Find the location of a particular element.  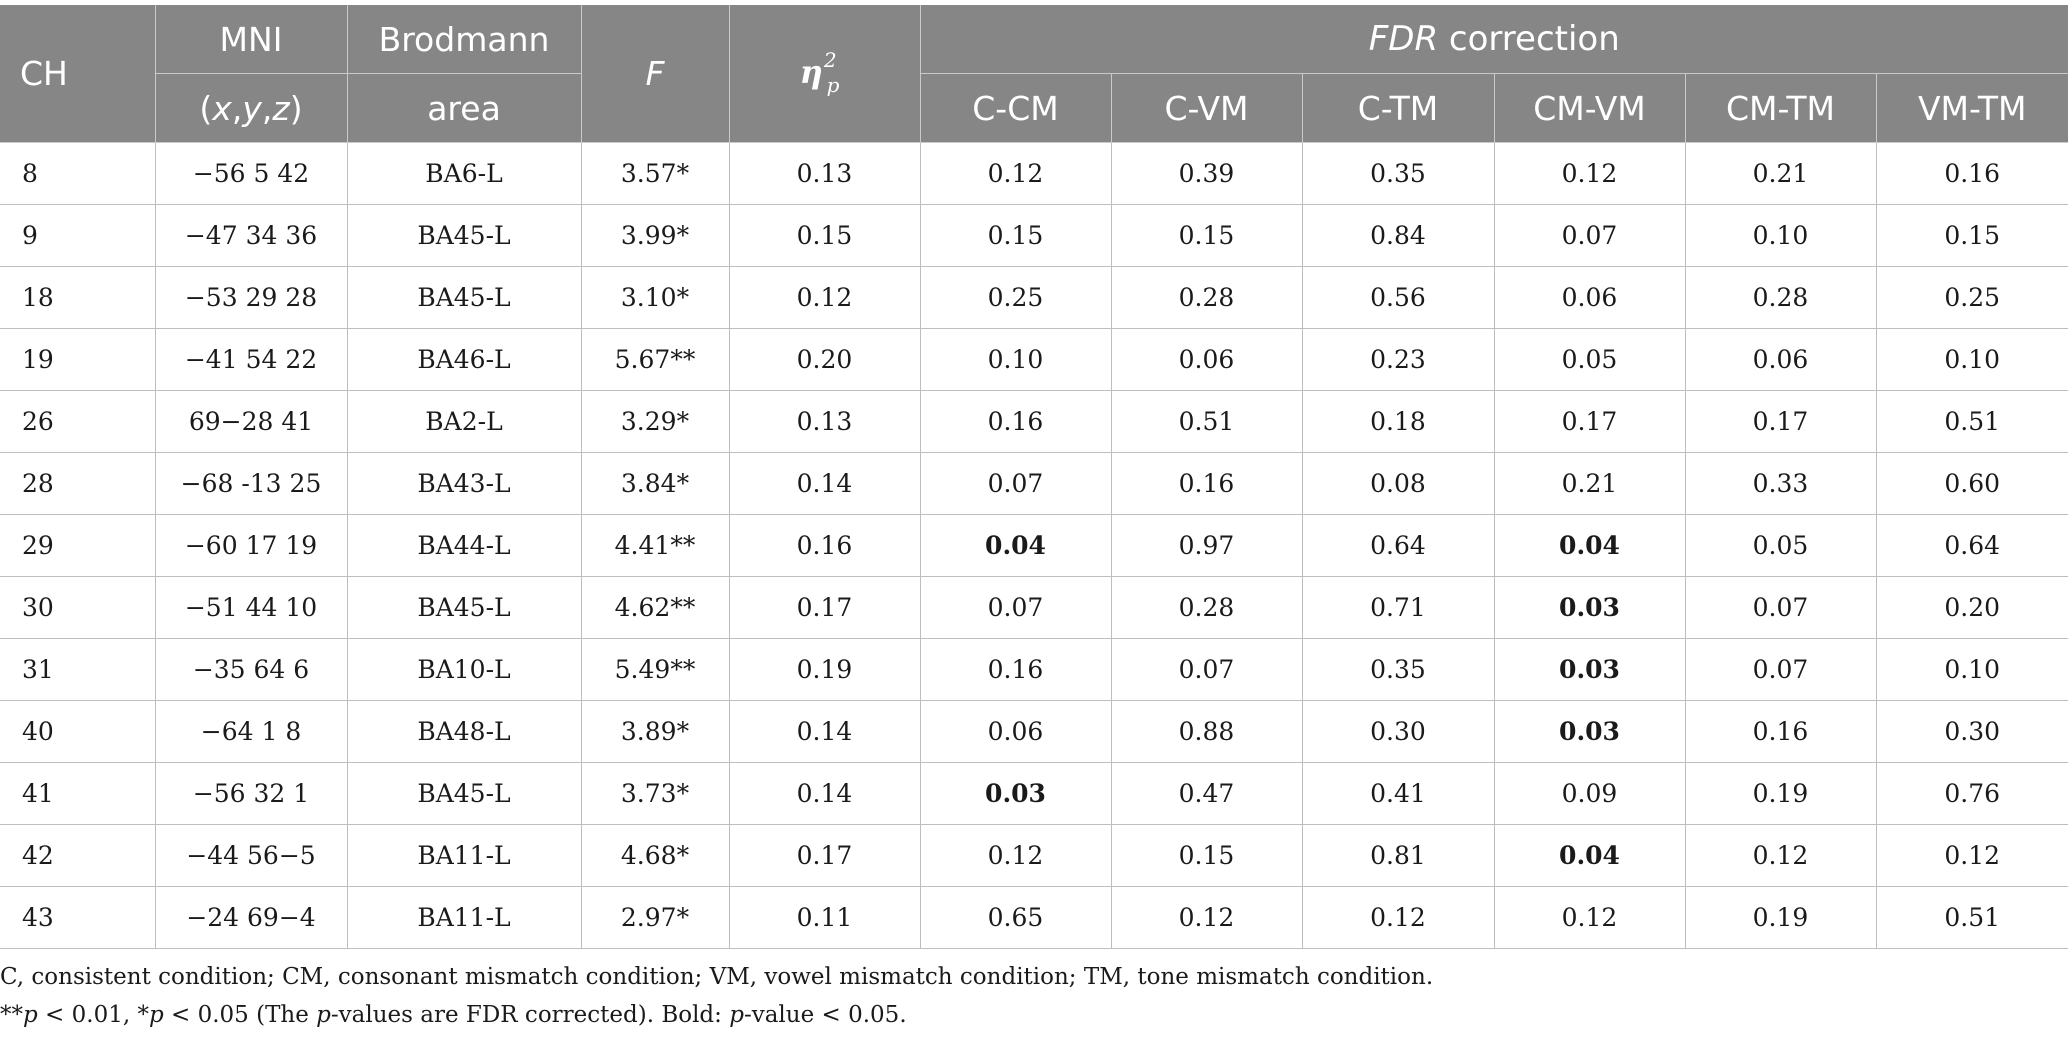

cell-ch: 18 is located at coordinates (77, 297).